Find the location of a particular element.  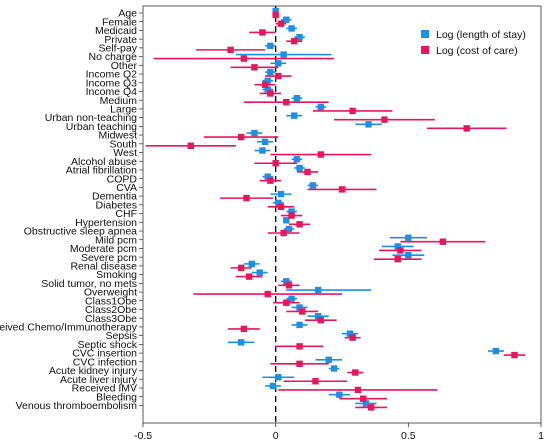

y-tick-label: Income Q2 is located at coordinates (112, 75).